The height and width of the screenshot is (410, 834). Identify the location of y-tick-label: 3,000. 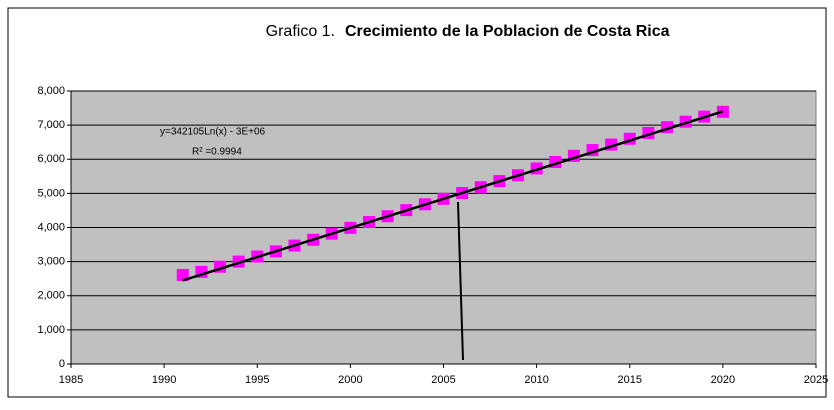
(51, 262).